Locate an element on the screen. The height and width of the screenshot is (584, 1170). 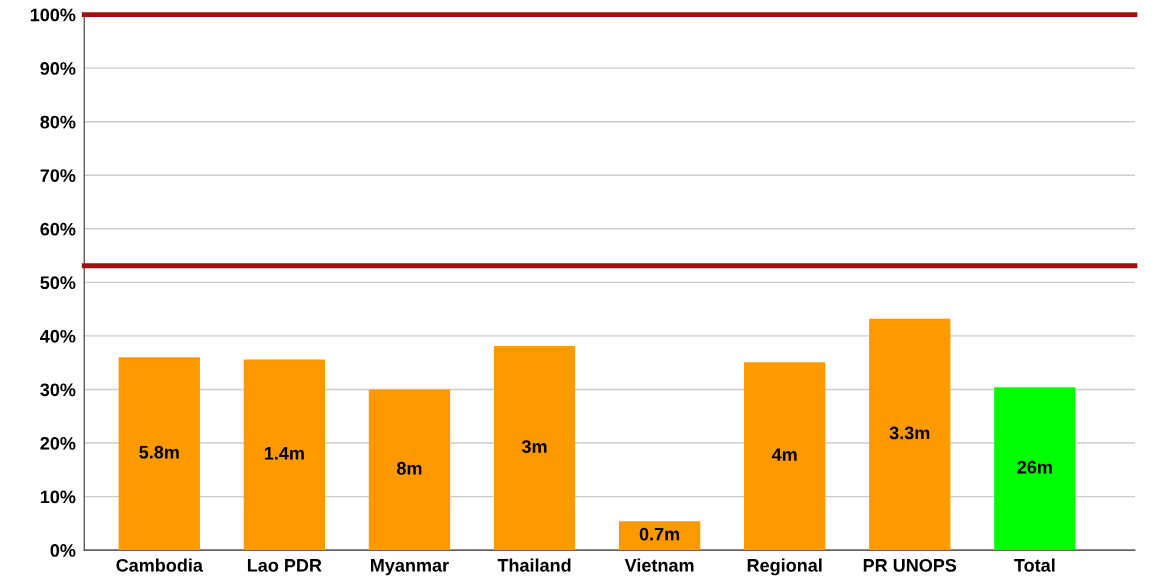
annotation: 1.4m is located at coordinates (284, 453).